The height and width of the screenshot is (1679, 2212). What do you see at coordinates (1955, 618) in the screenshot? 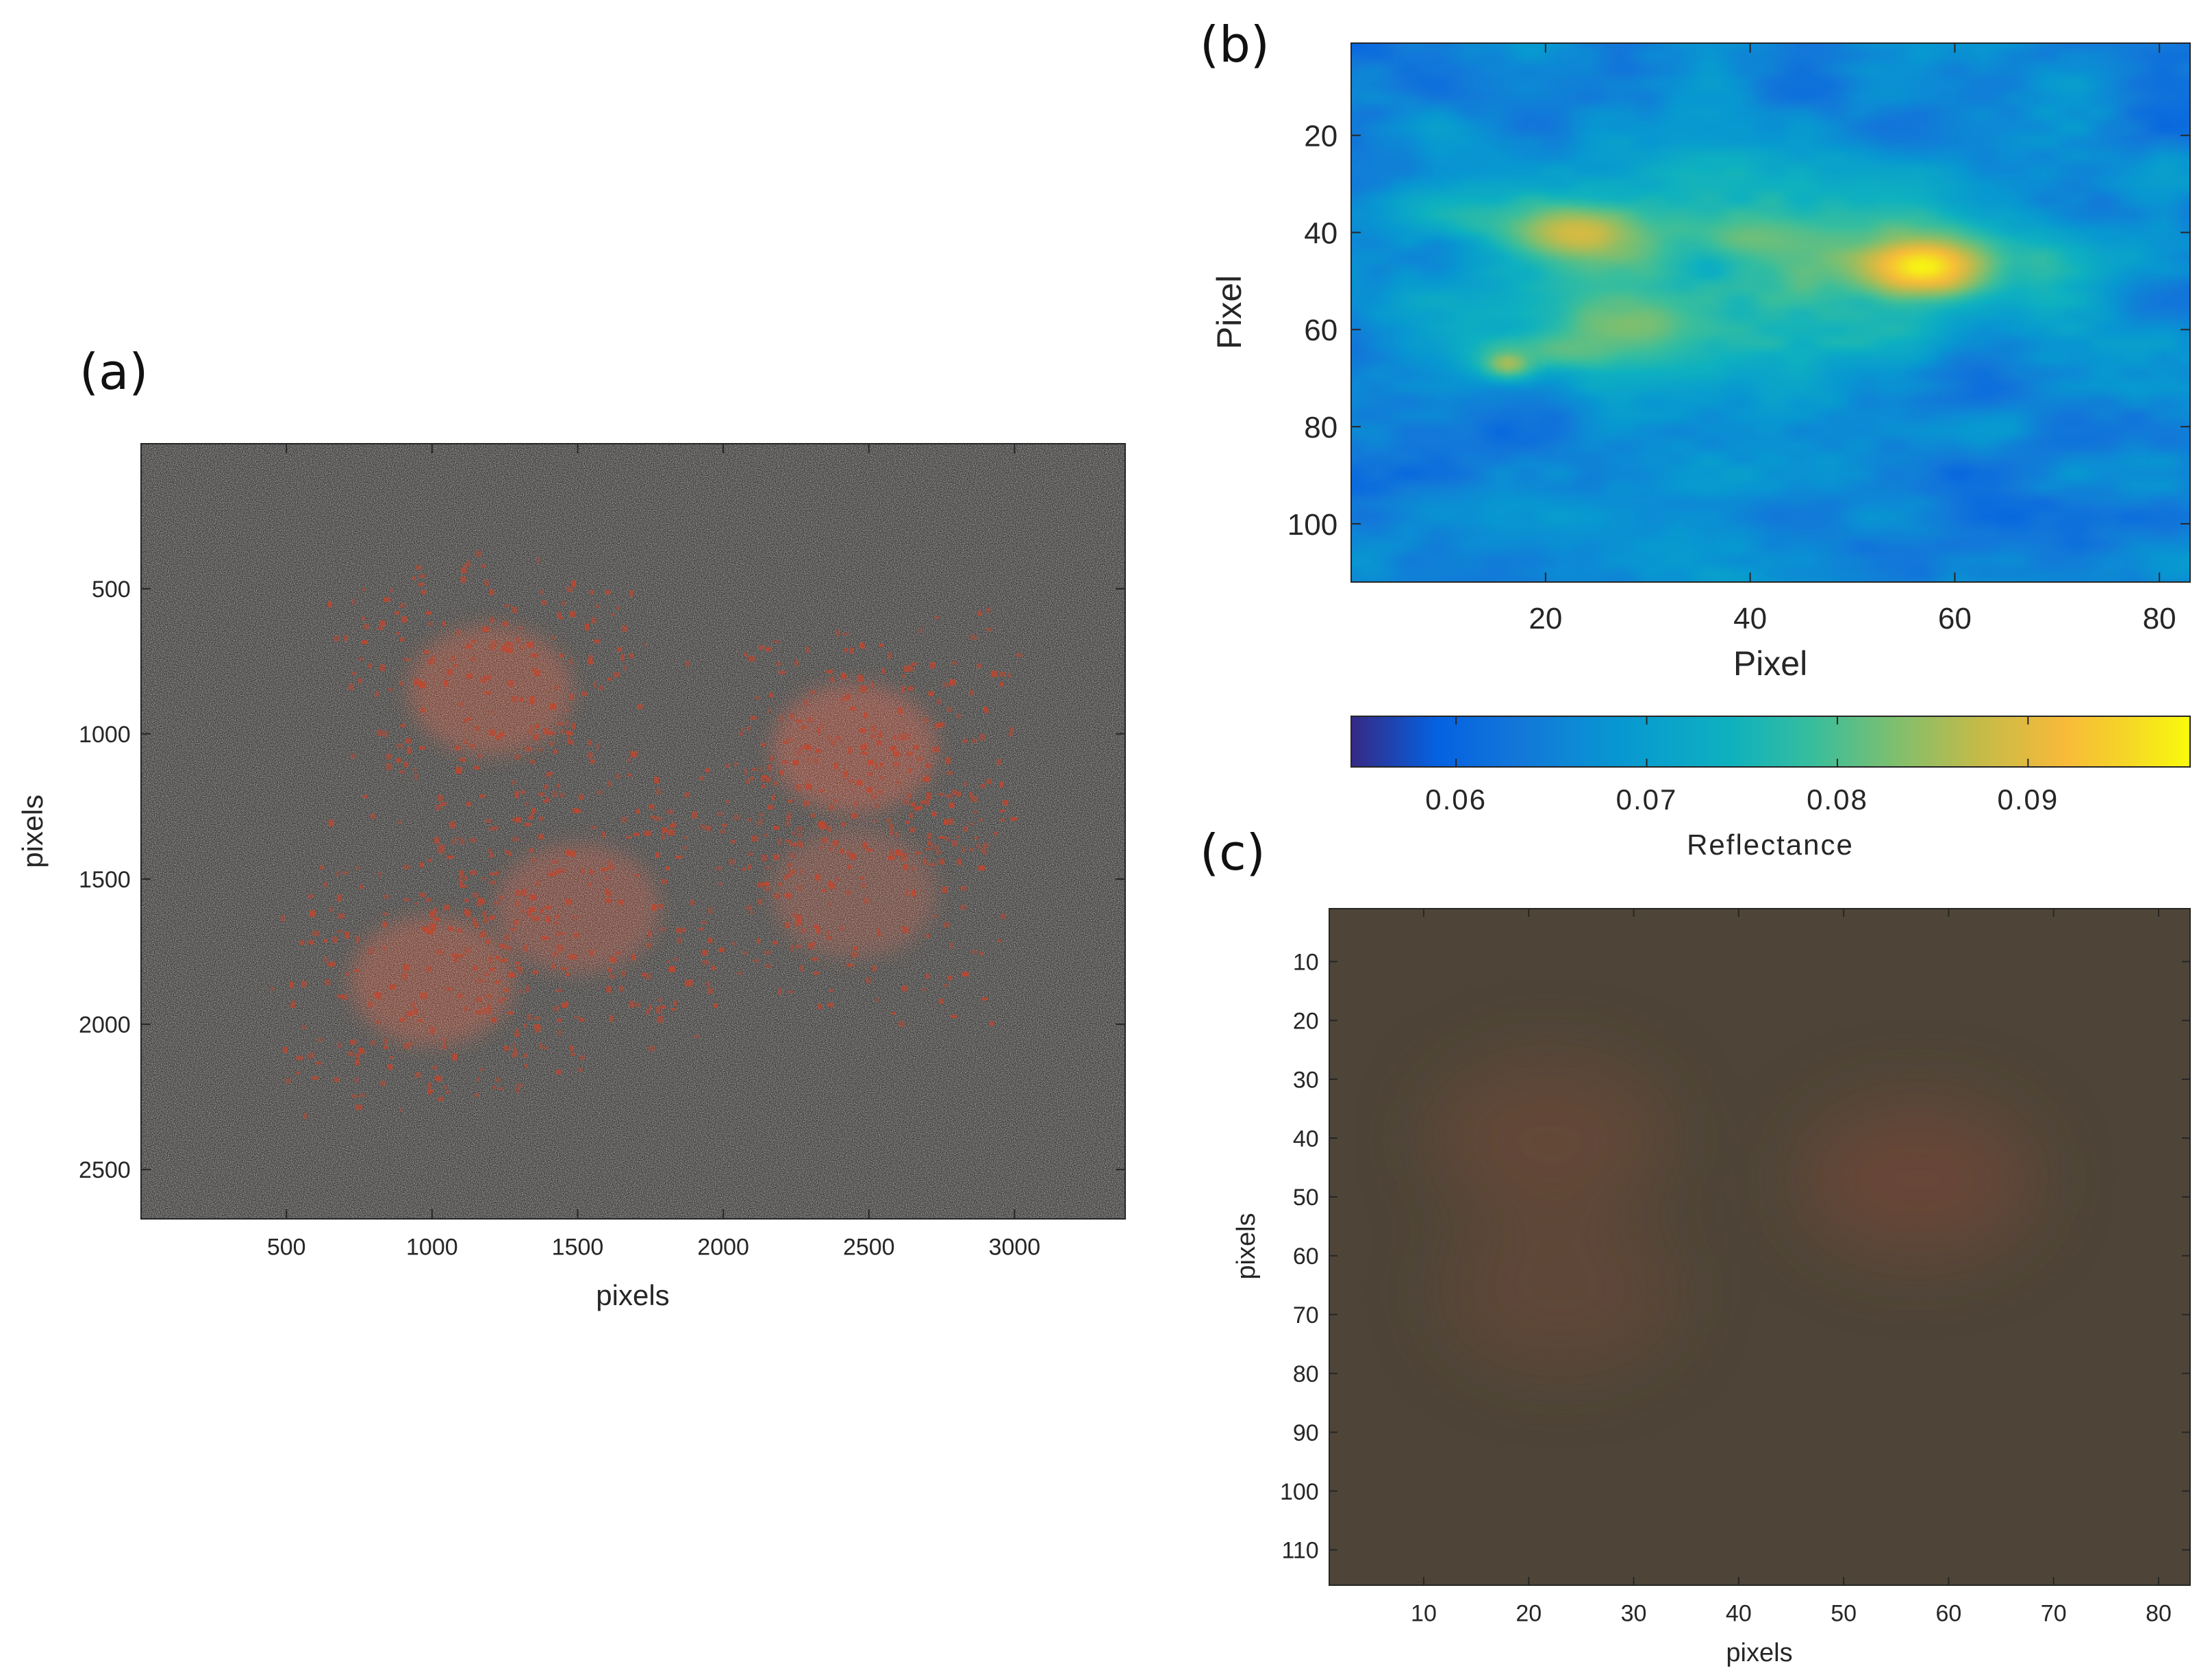
I see `panel-b-x-tick-label: 60` at bounding box center [1955, 618].